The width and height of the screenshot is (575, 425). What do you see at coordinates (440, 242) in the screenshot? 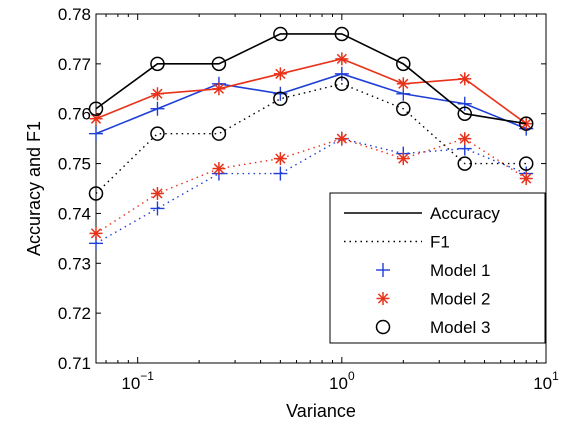
I see `legend-label: F1` at bounding box center [440, 242].